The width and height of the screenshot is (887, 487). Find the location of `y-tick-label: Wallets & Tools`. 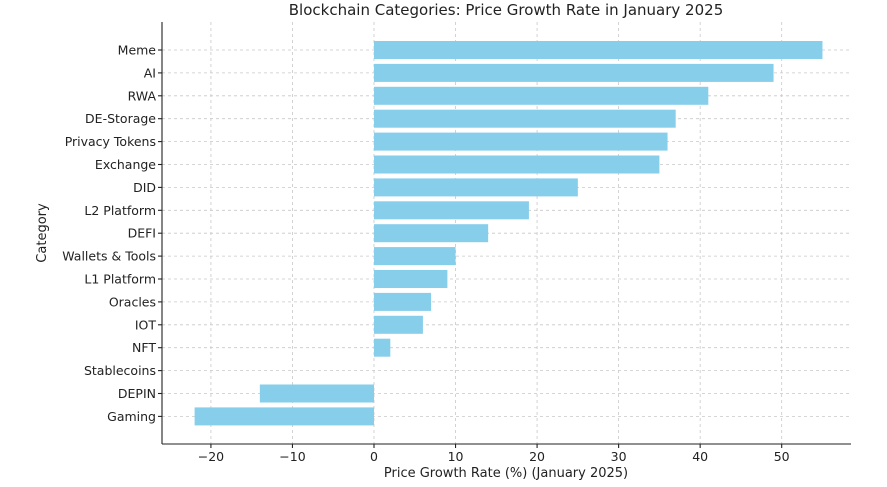

y-tick-label: Wallets & Tools is located at coordinates (109, 256).